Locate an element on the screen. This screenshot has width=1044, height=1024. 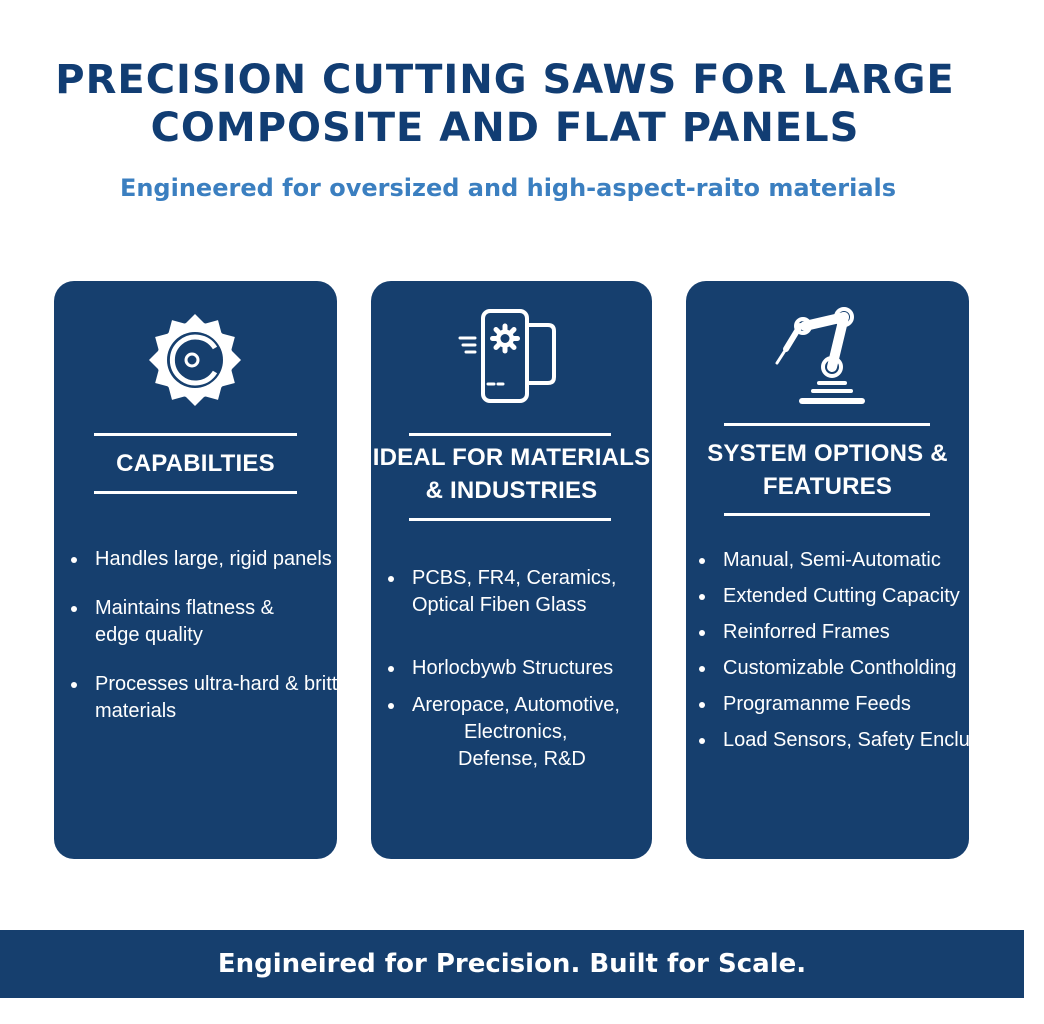
system-options-heading-line-2: FEATURES is located at coordinates (827, 486).